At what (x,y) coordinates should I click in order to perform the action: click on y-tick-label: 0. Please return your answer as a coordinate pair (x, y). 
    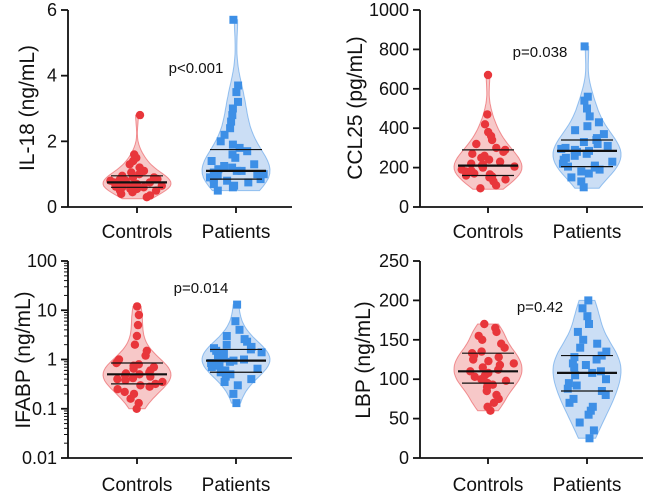
    Looking at the image, I should click on (404, 458).